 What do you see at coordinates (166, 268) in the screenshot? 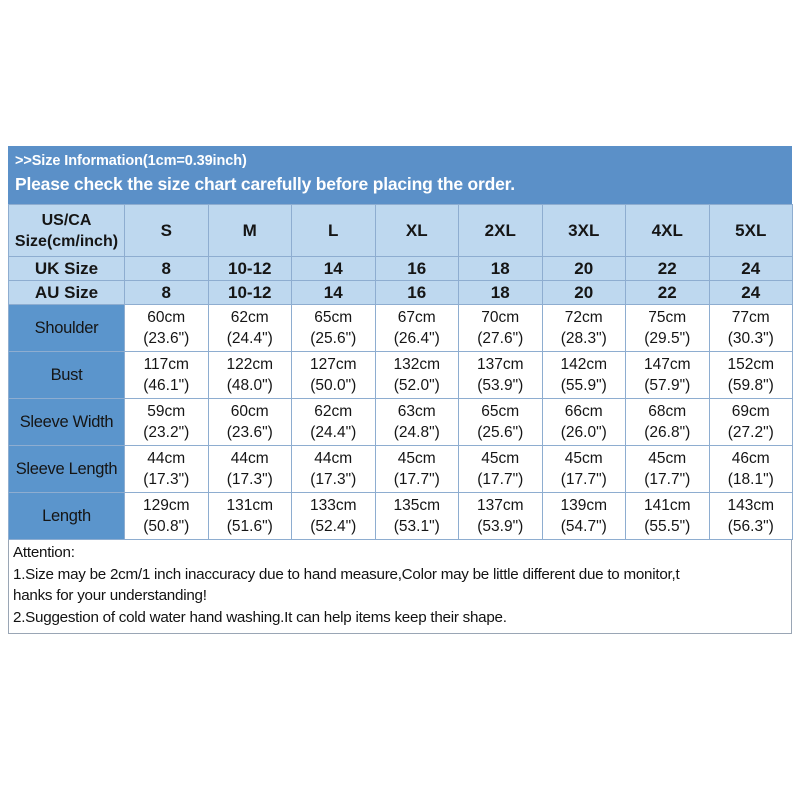
I see `cell-value: 8` at bounding box center [166, 268].